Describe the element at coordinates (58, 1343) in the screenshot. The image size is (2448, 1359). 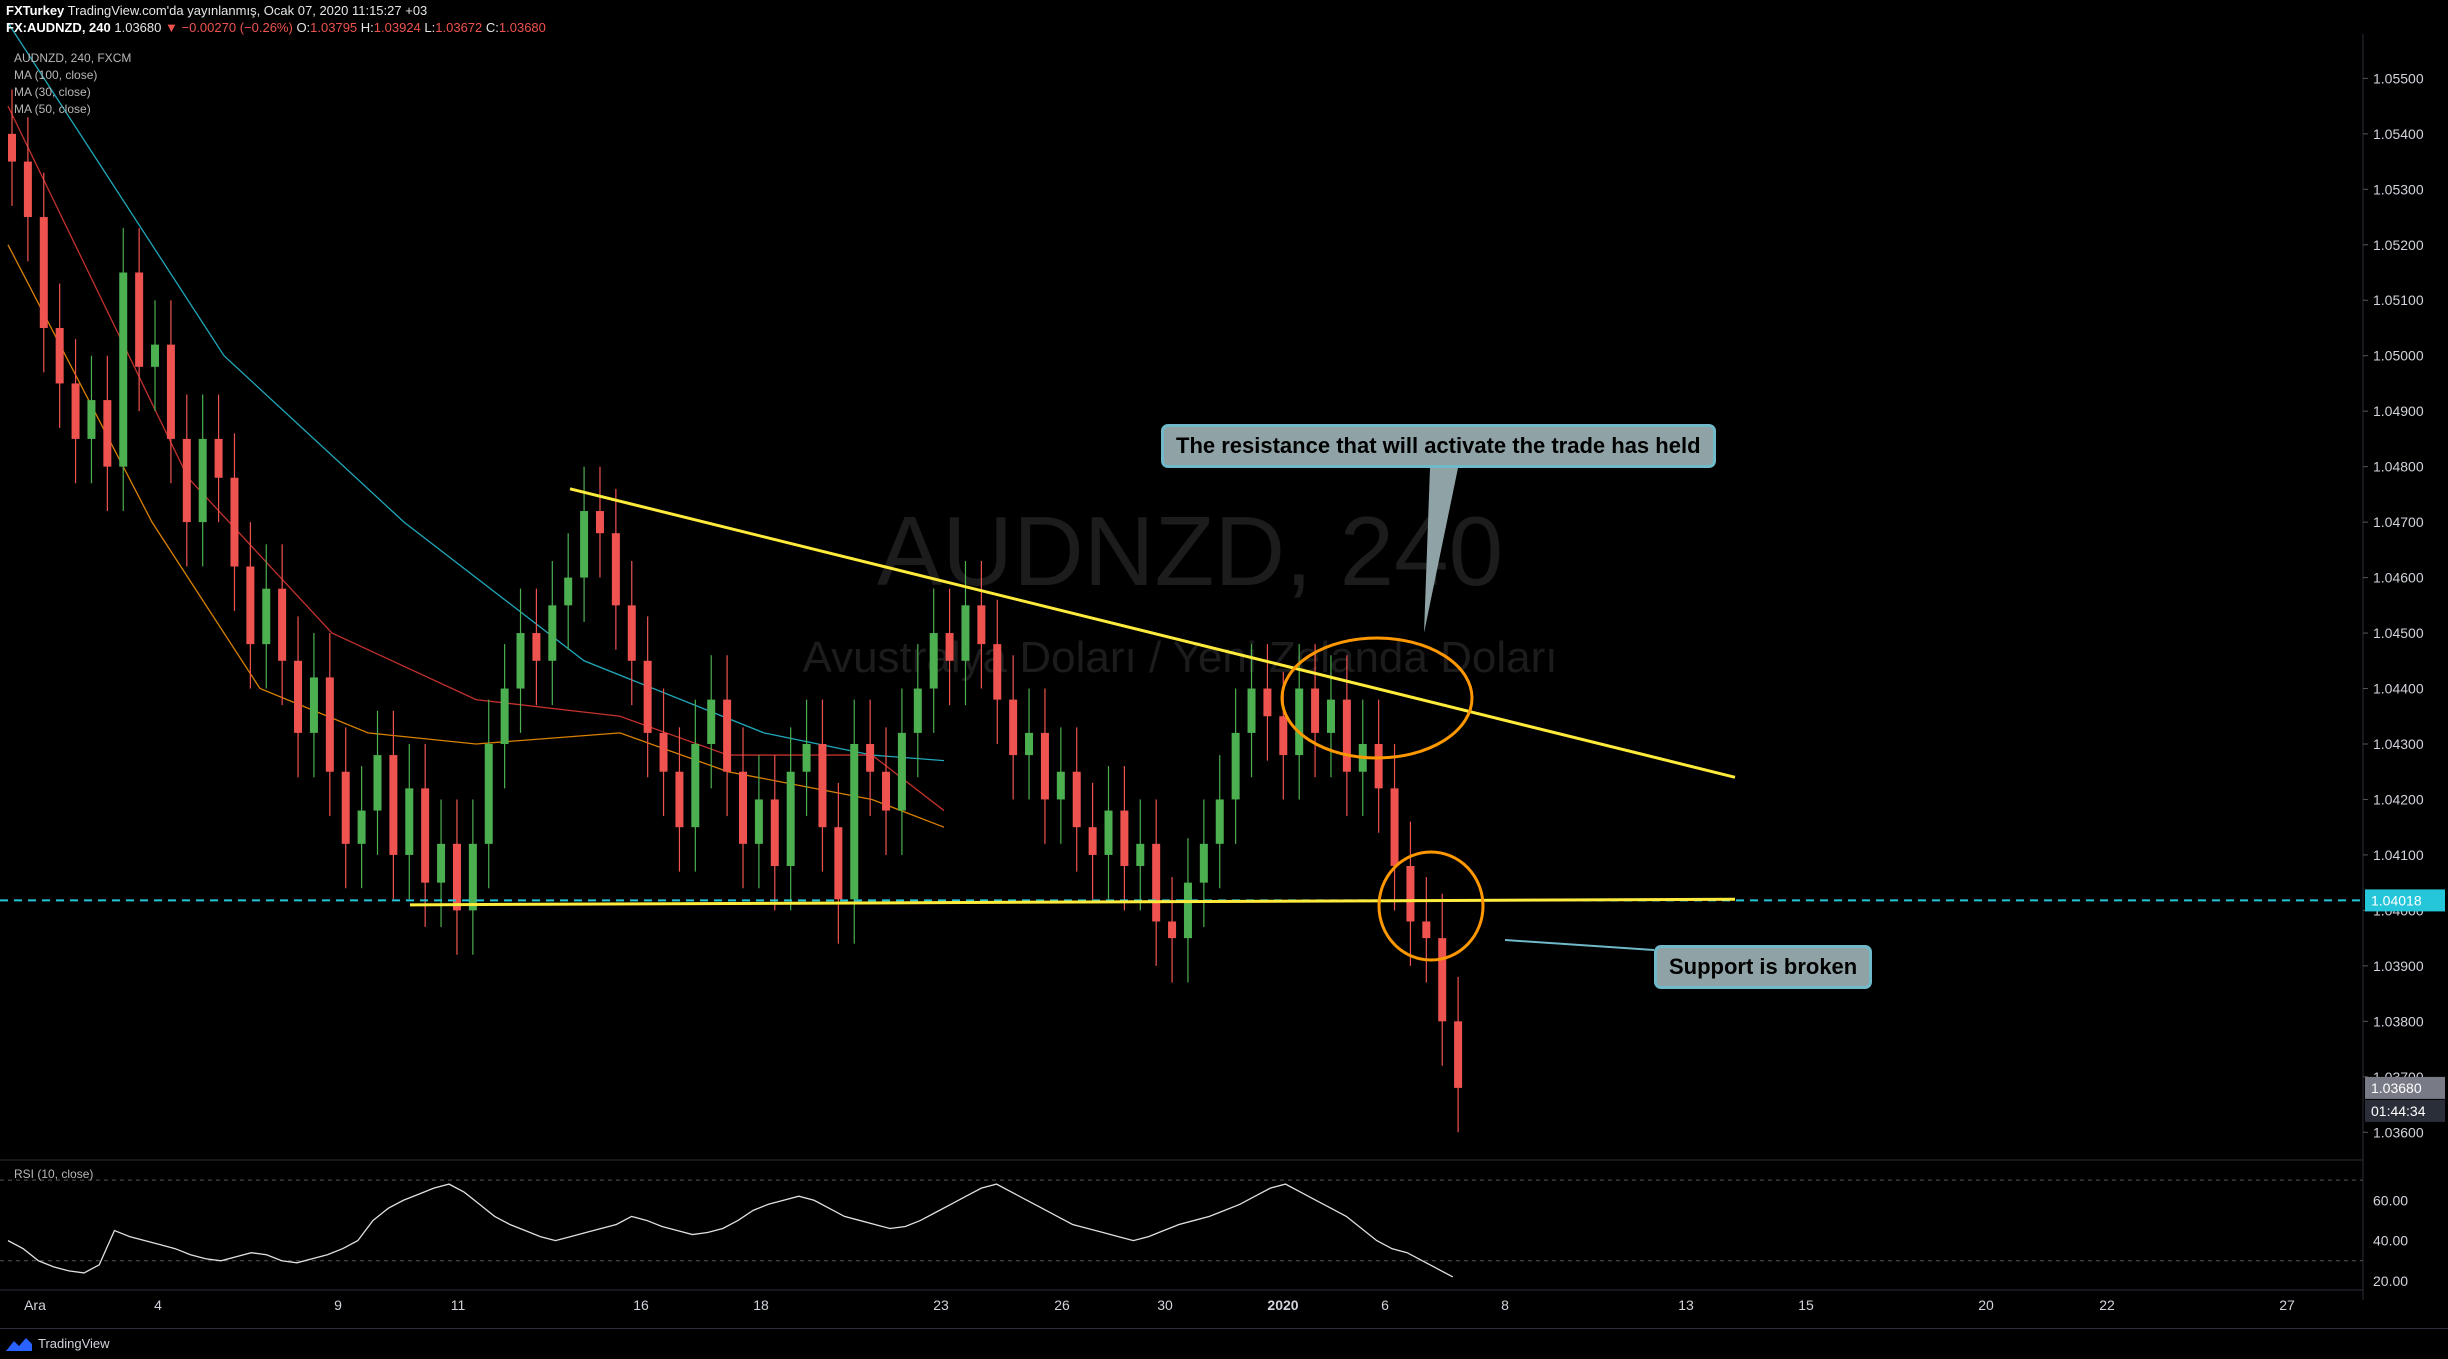
I see `tradingview-logo: TradingView` at that location.